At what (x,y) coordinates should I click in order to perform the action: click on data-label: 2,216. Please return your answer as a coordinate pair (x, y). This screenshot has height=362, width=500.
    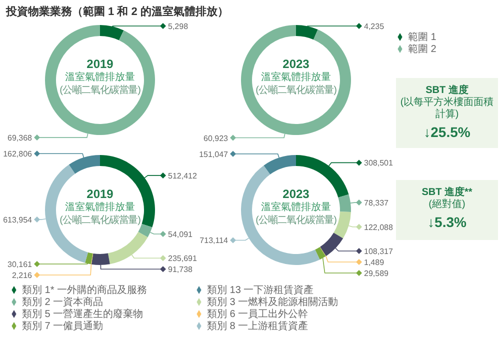
    Looking at the image, I should click on (22, 275).